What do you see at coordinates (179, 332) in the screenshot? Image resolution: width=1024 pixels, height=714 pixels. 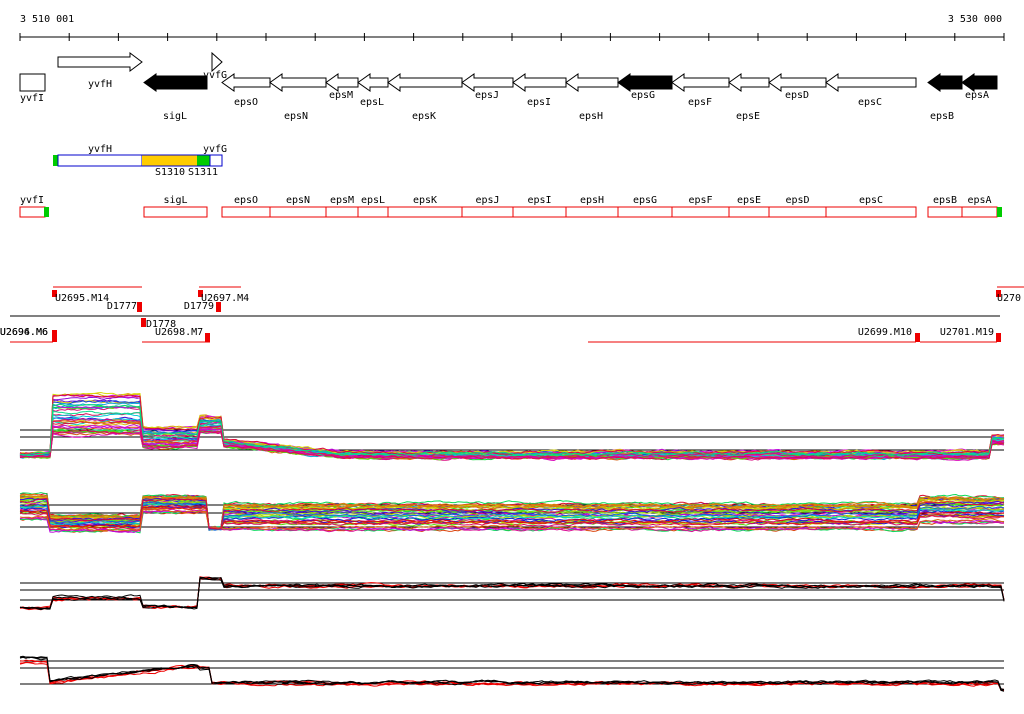 I see `probe-label: U2698.M7` at bounding box center [179, 332].